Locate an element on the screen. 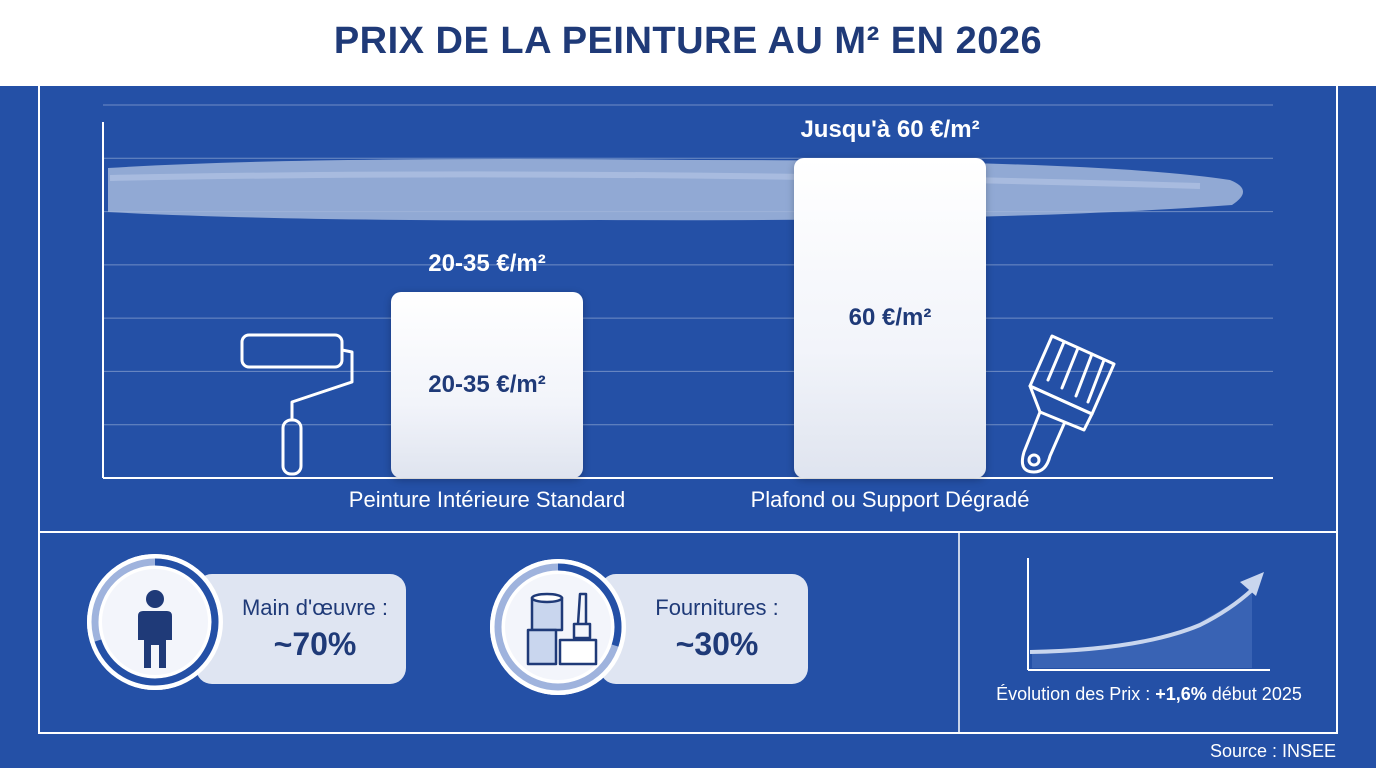  paint-brush-icon is located at coordinates (1068, 404).